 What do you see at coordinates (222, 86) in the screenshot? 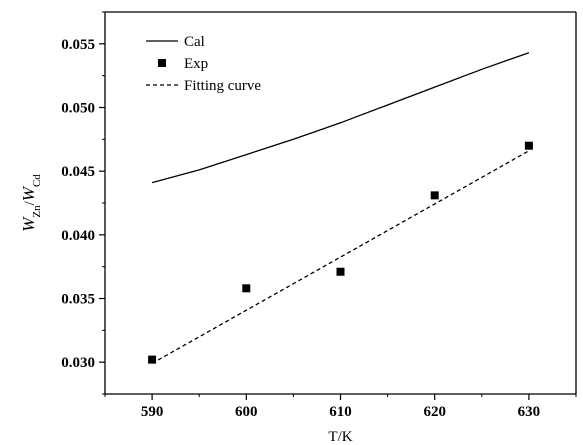
I see `legend-fitting-curve-label: Fitting curve` at bounding box center [222, 86].